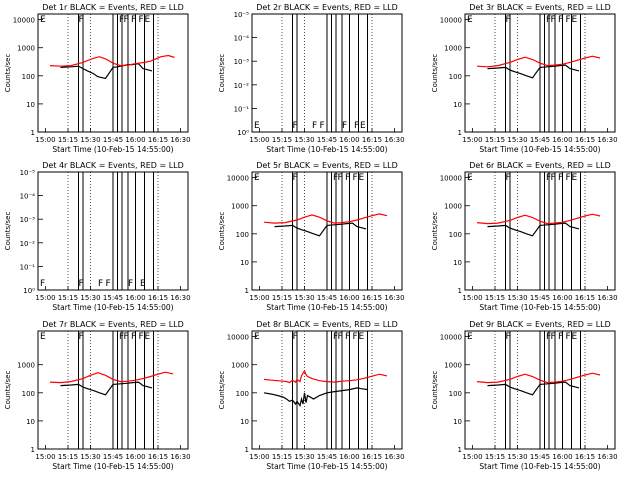 Image resolution: width=640 pixels, height=480 pixels. What do you see at coordinates (243, 133) in the screenshot?
I see `y-tick-label: 10⁰` at bounding box center [243, 133].